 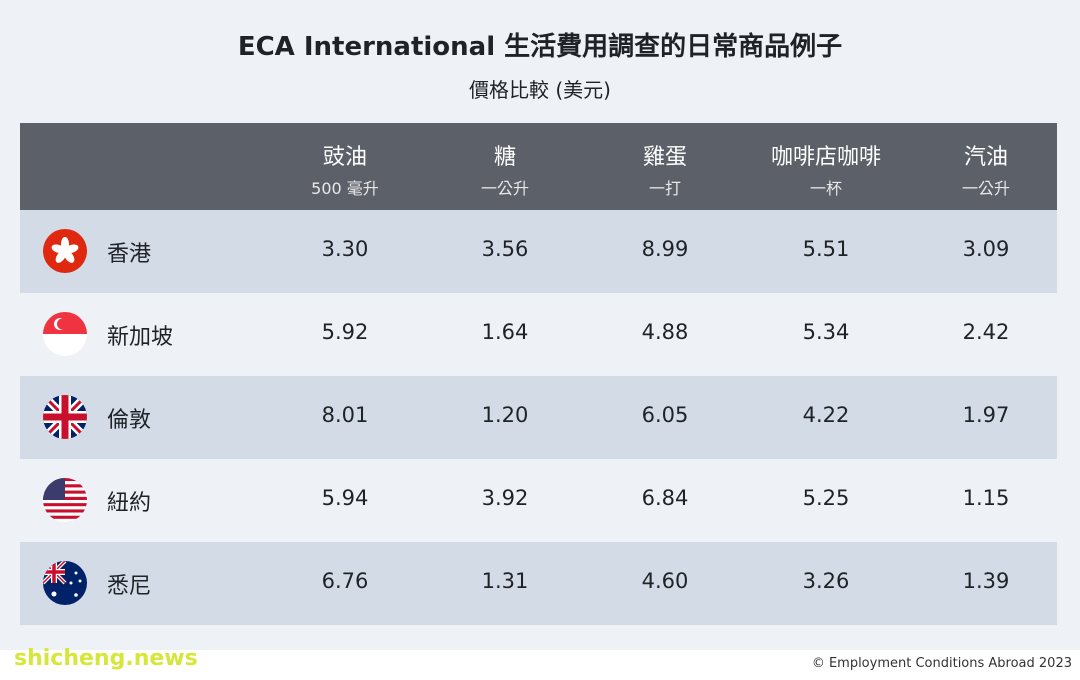 What do you see at coordinates (664, 188) in the screenshot?
I see `column-unit: 一打` at bounding box center [664, 188].